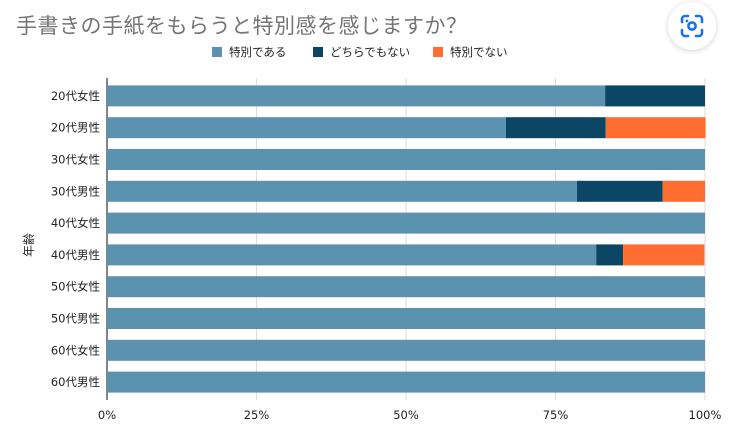 The width and height of the screenshot is (736, 440). I want to click on google-lens-button, so click(692, 26).